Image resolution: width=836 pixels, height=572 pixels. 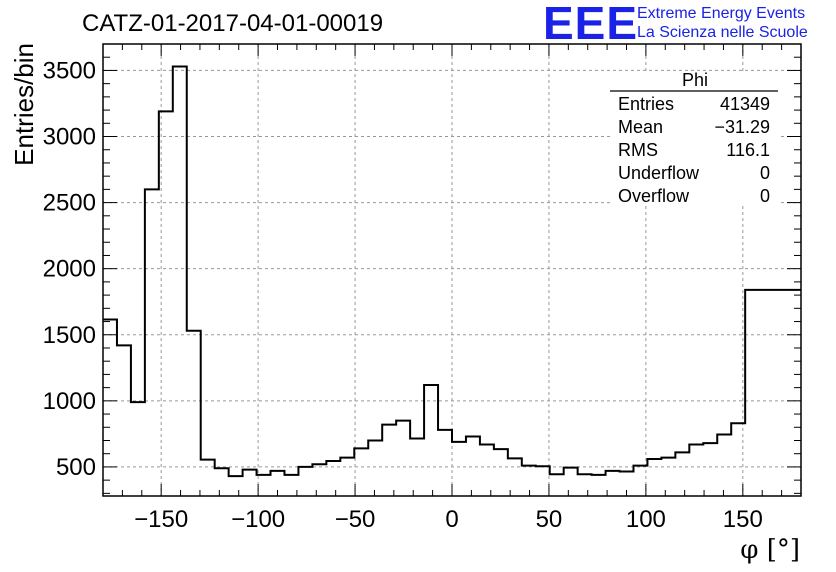 I want to click on stats-row-label: RMS, so click(x=638, y=150).